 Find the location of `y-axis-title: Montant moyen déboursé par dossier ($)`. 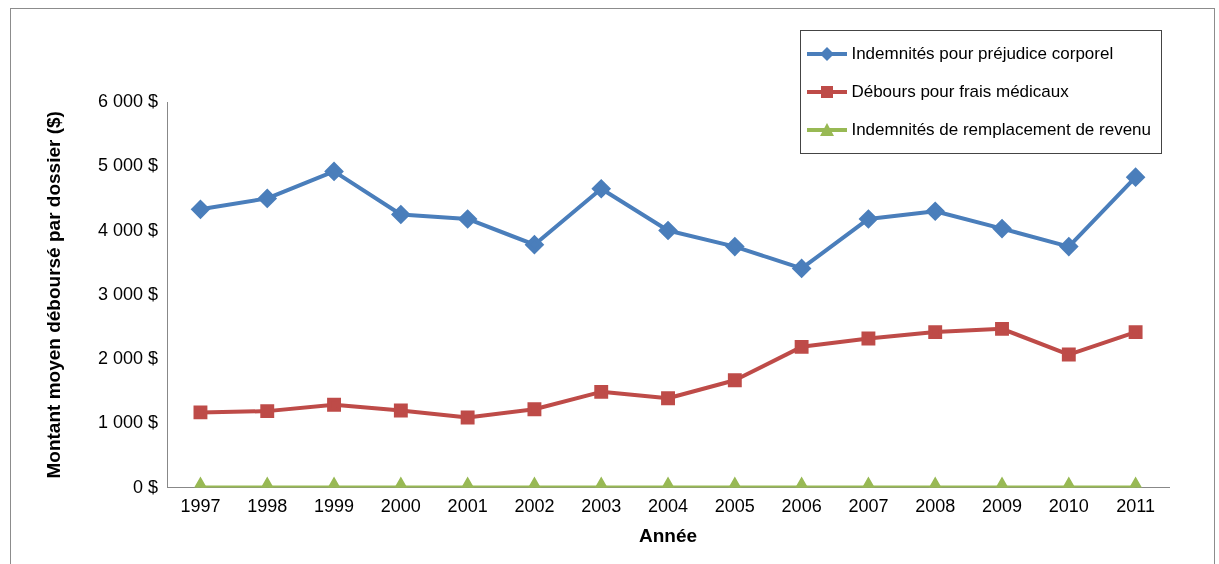

y-axis-title: Montant moyen déboursé par dossier ($) is located at coordinates (54, 295).